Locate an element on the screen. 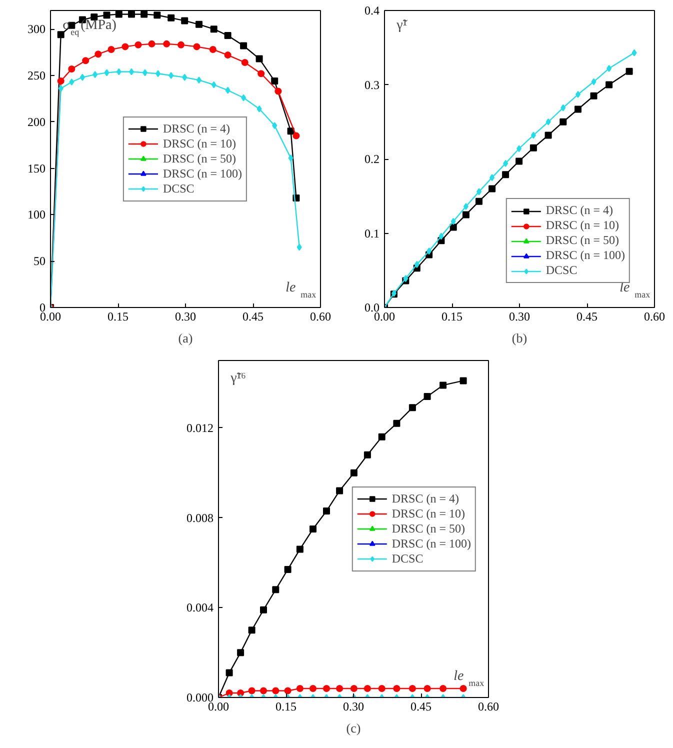 The height and width of the screenshot is (748, 673). y-tick-label: 100 is located at coordinates (37, 215).